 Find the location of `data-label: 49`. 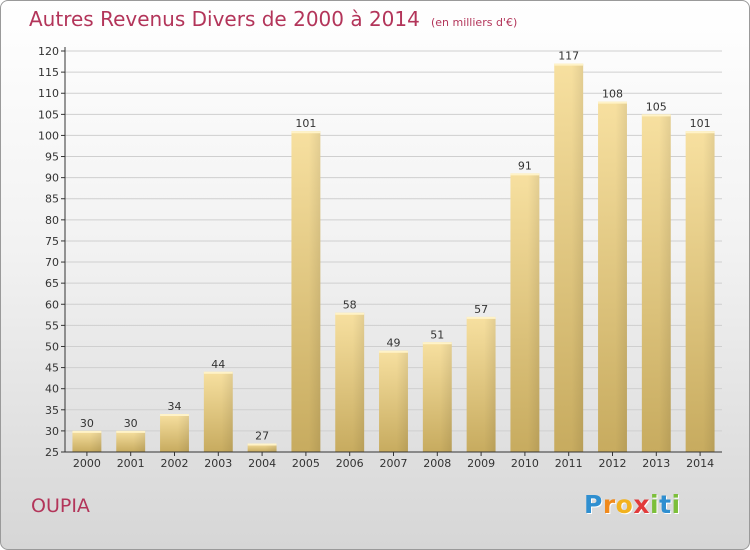

data-label: 49 is located at coordinates (394, 343).